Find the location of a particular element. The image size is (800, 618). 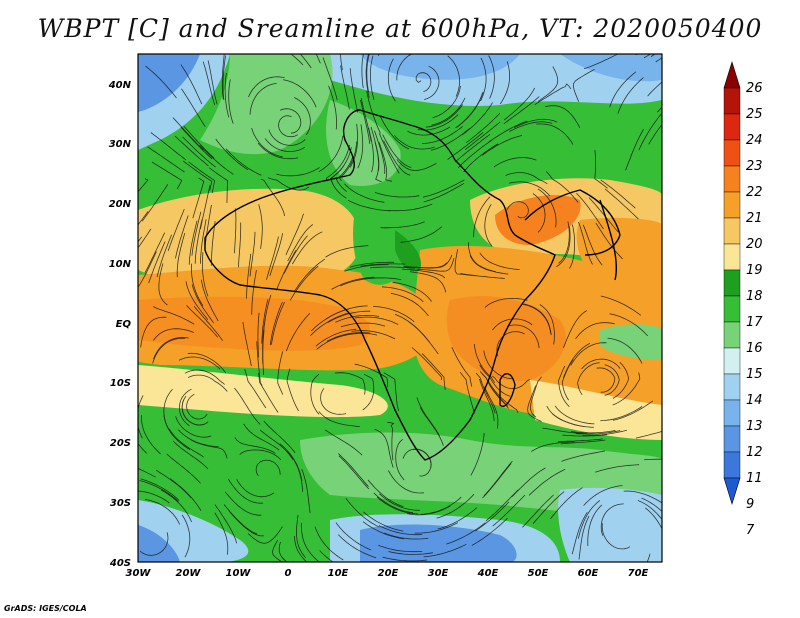

colorbar-label: 20 is located at coordinates (754, 244).